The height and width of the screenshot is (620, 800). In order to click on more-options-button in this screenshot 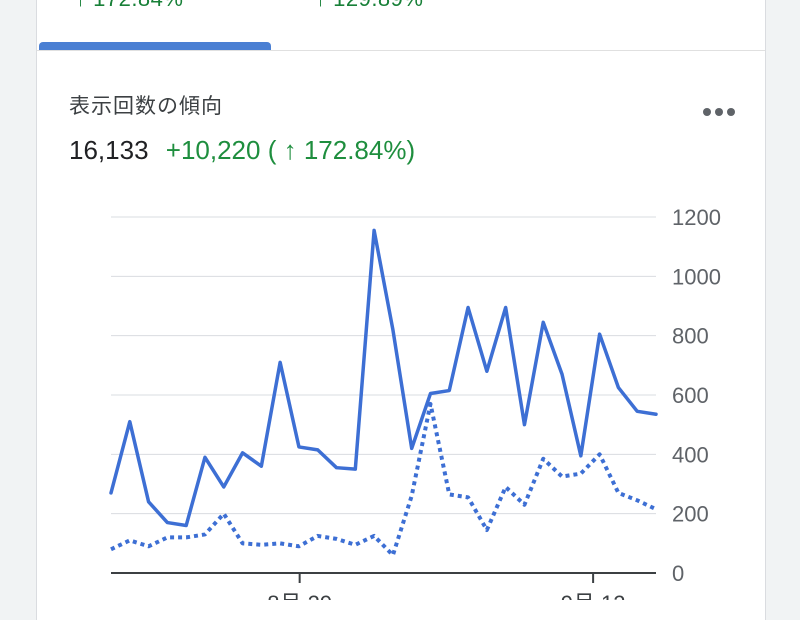, I will do `click(719, 112)`.